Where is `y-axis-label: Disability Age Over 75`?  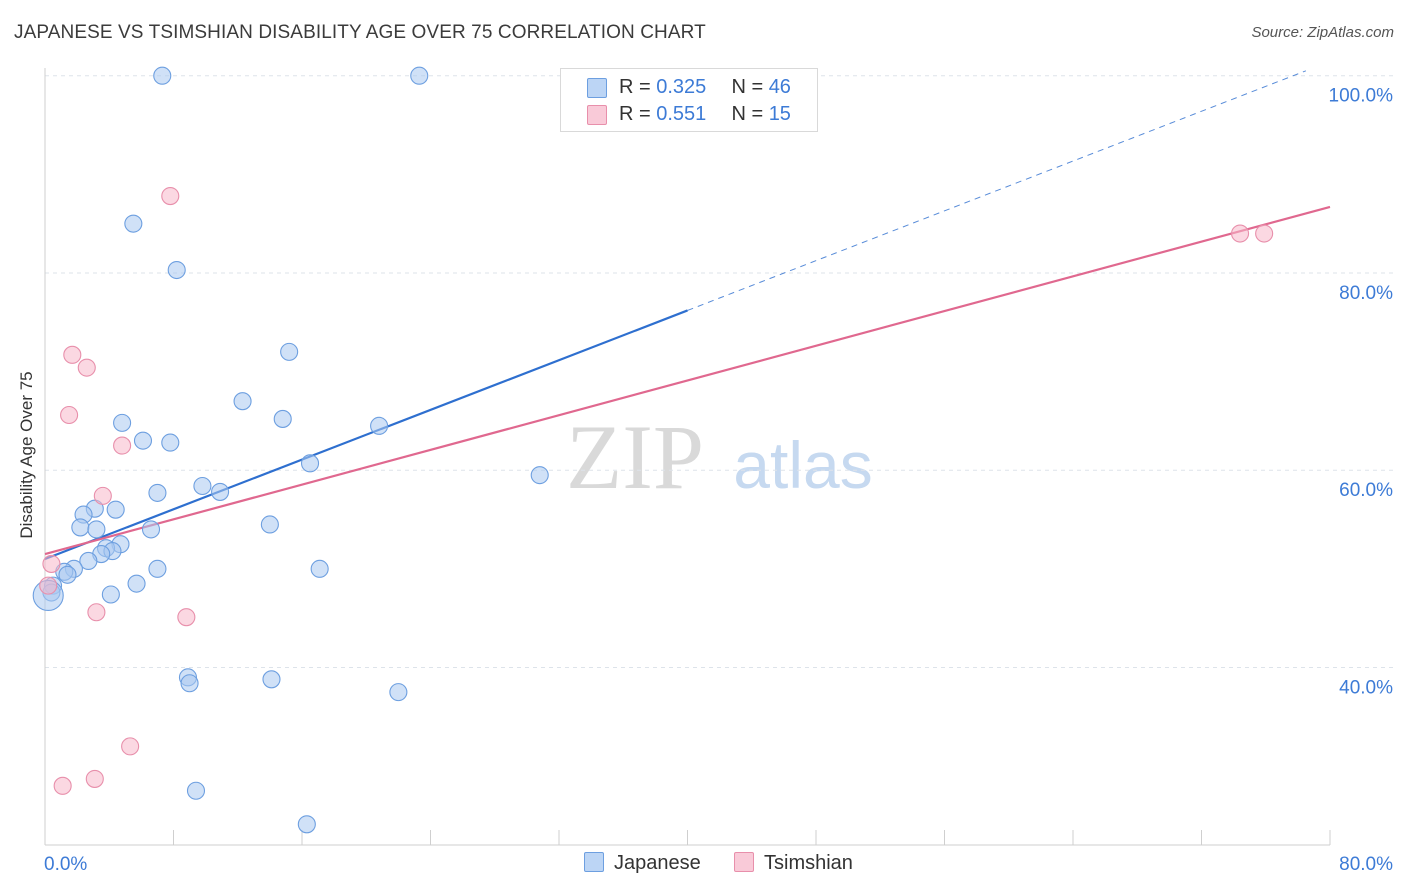 y-axis-label: Disability Age Over 75 is located at coordinates (26, 455).